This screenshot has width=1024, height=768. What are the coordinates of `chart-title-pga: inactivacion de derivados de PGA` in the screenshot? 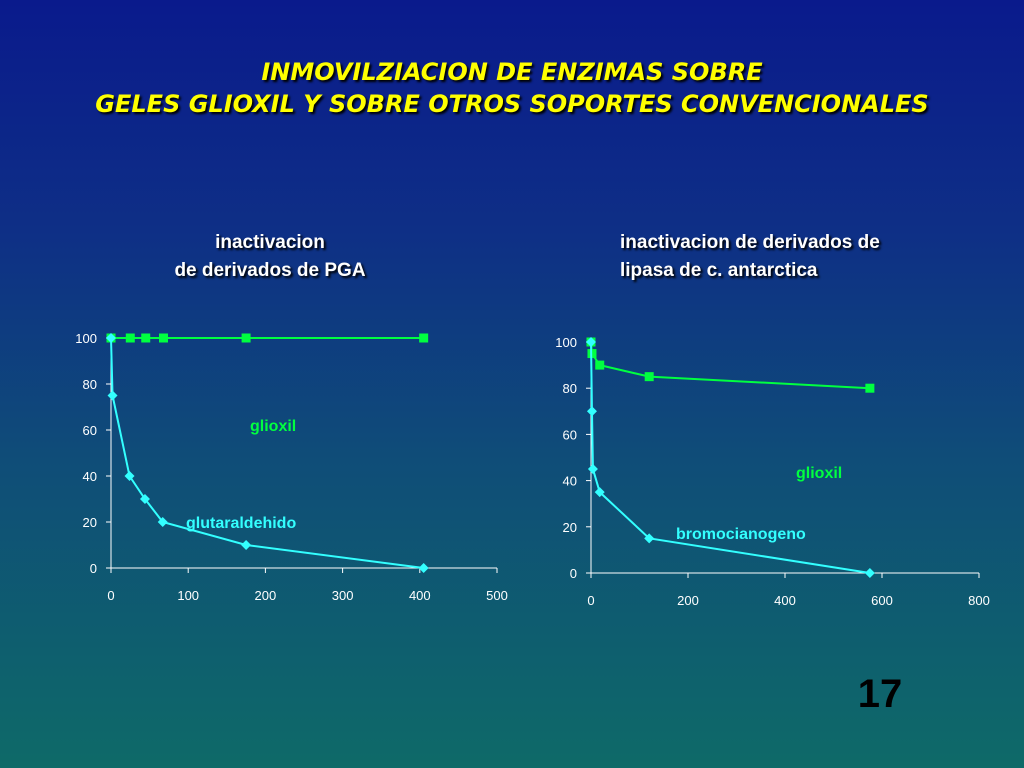 It's located at (270, 257).